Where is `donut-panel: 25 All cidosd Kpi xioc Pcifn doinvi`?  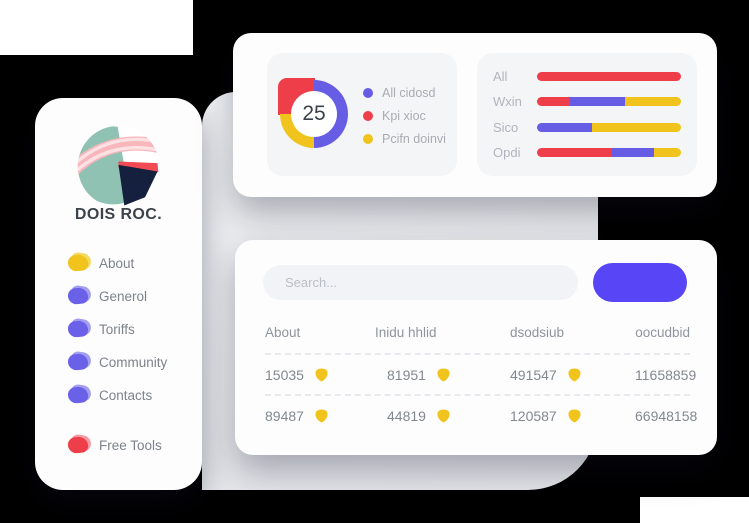
donut-panel: 25 All cidosd Kpi xioc Pcifn doinvi is located at coordinates (362, 114).